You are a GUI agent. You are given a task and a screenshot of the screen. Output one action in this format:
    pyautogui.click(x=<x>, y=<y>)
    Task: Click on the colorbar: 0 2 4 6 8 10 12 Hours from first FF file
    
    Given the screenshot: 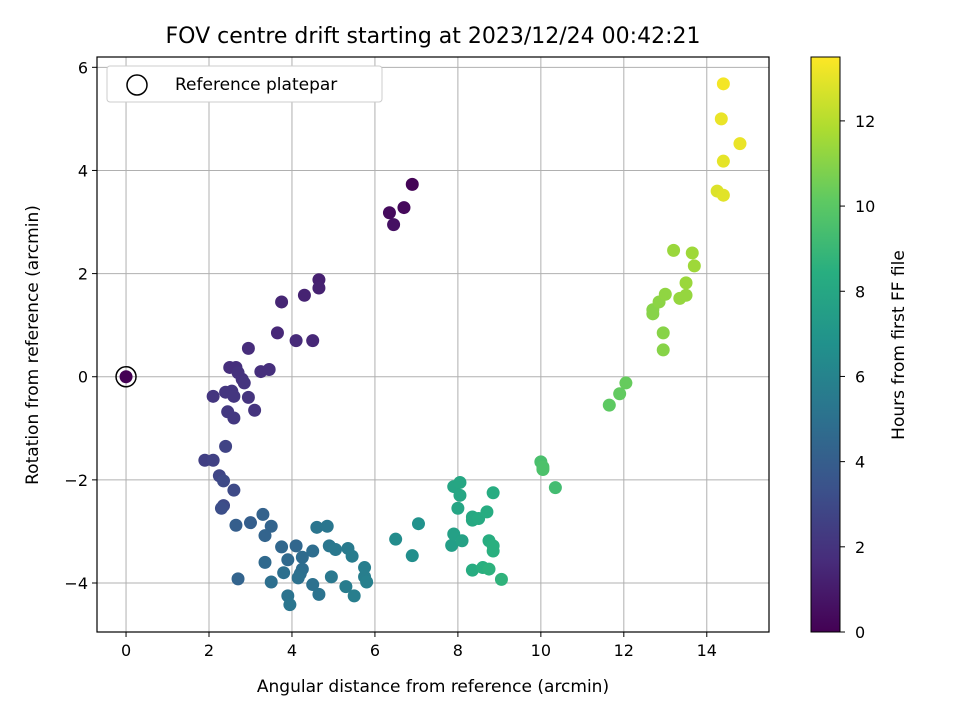 What is the action you would take?
    pyautogui.click(x=859, y=349)
    